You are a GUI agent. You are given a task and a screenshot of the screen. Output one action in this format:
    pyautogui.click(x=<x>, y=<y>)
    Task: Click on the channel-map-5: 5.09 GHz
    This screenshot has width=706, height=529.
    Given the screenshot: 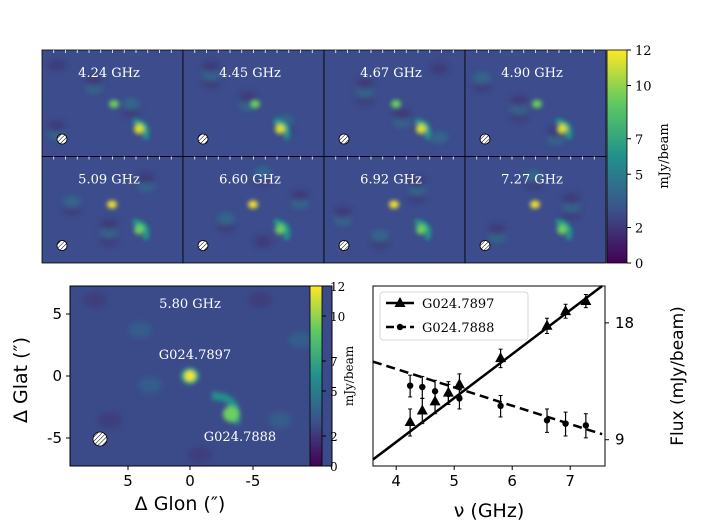 What is the action you would take?
    pyautogui.click(x=112, y=210)
    